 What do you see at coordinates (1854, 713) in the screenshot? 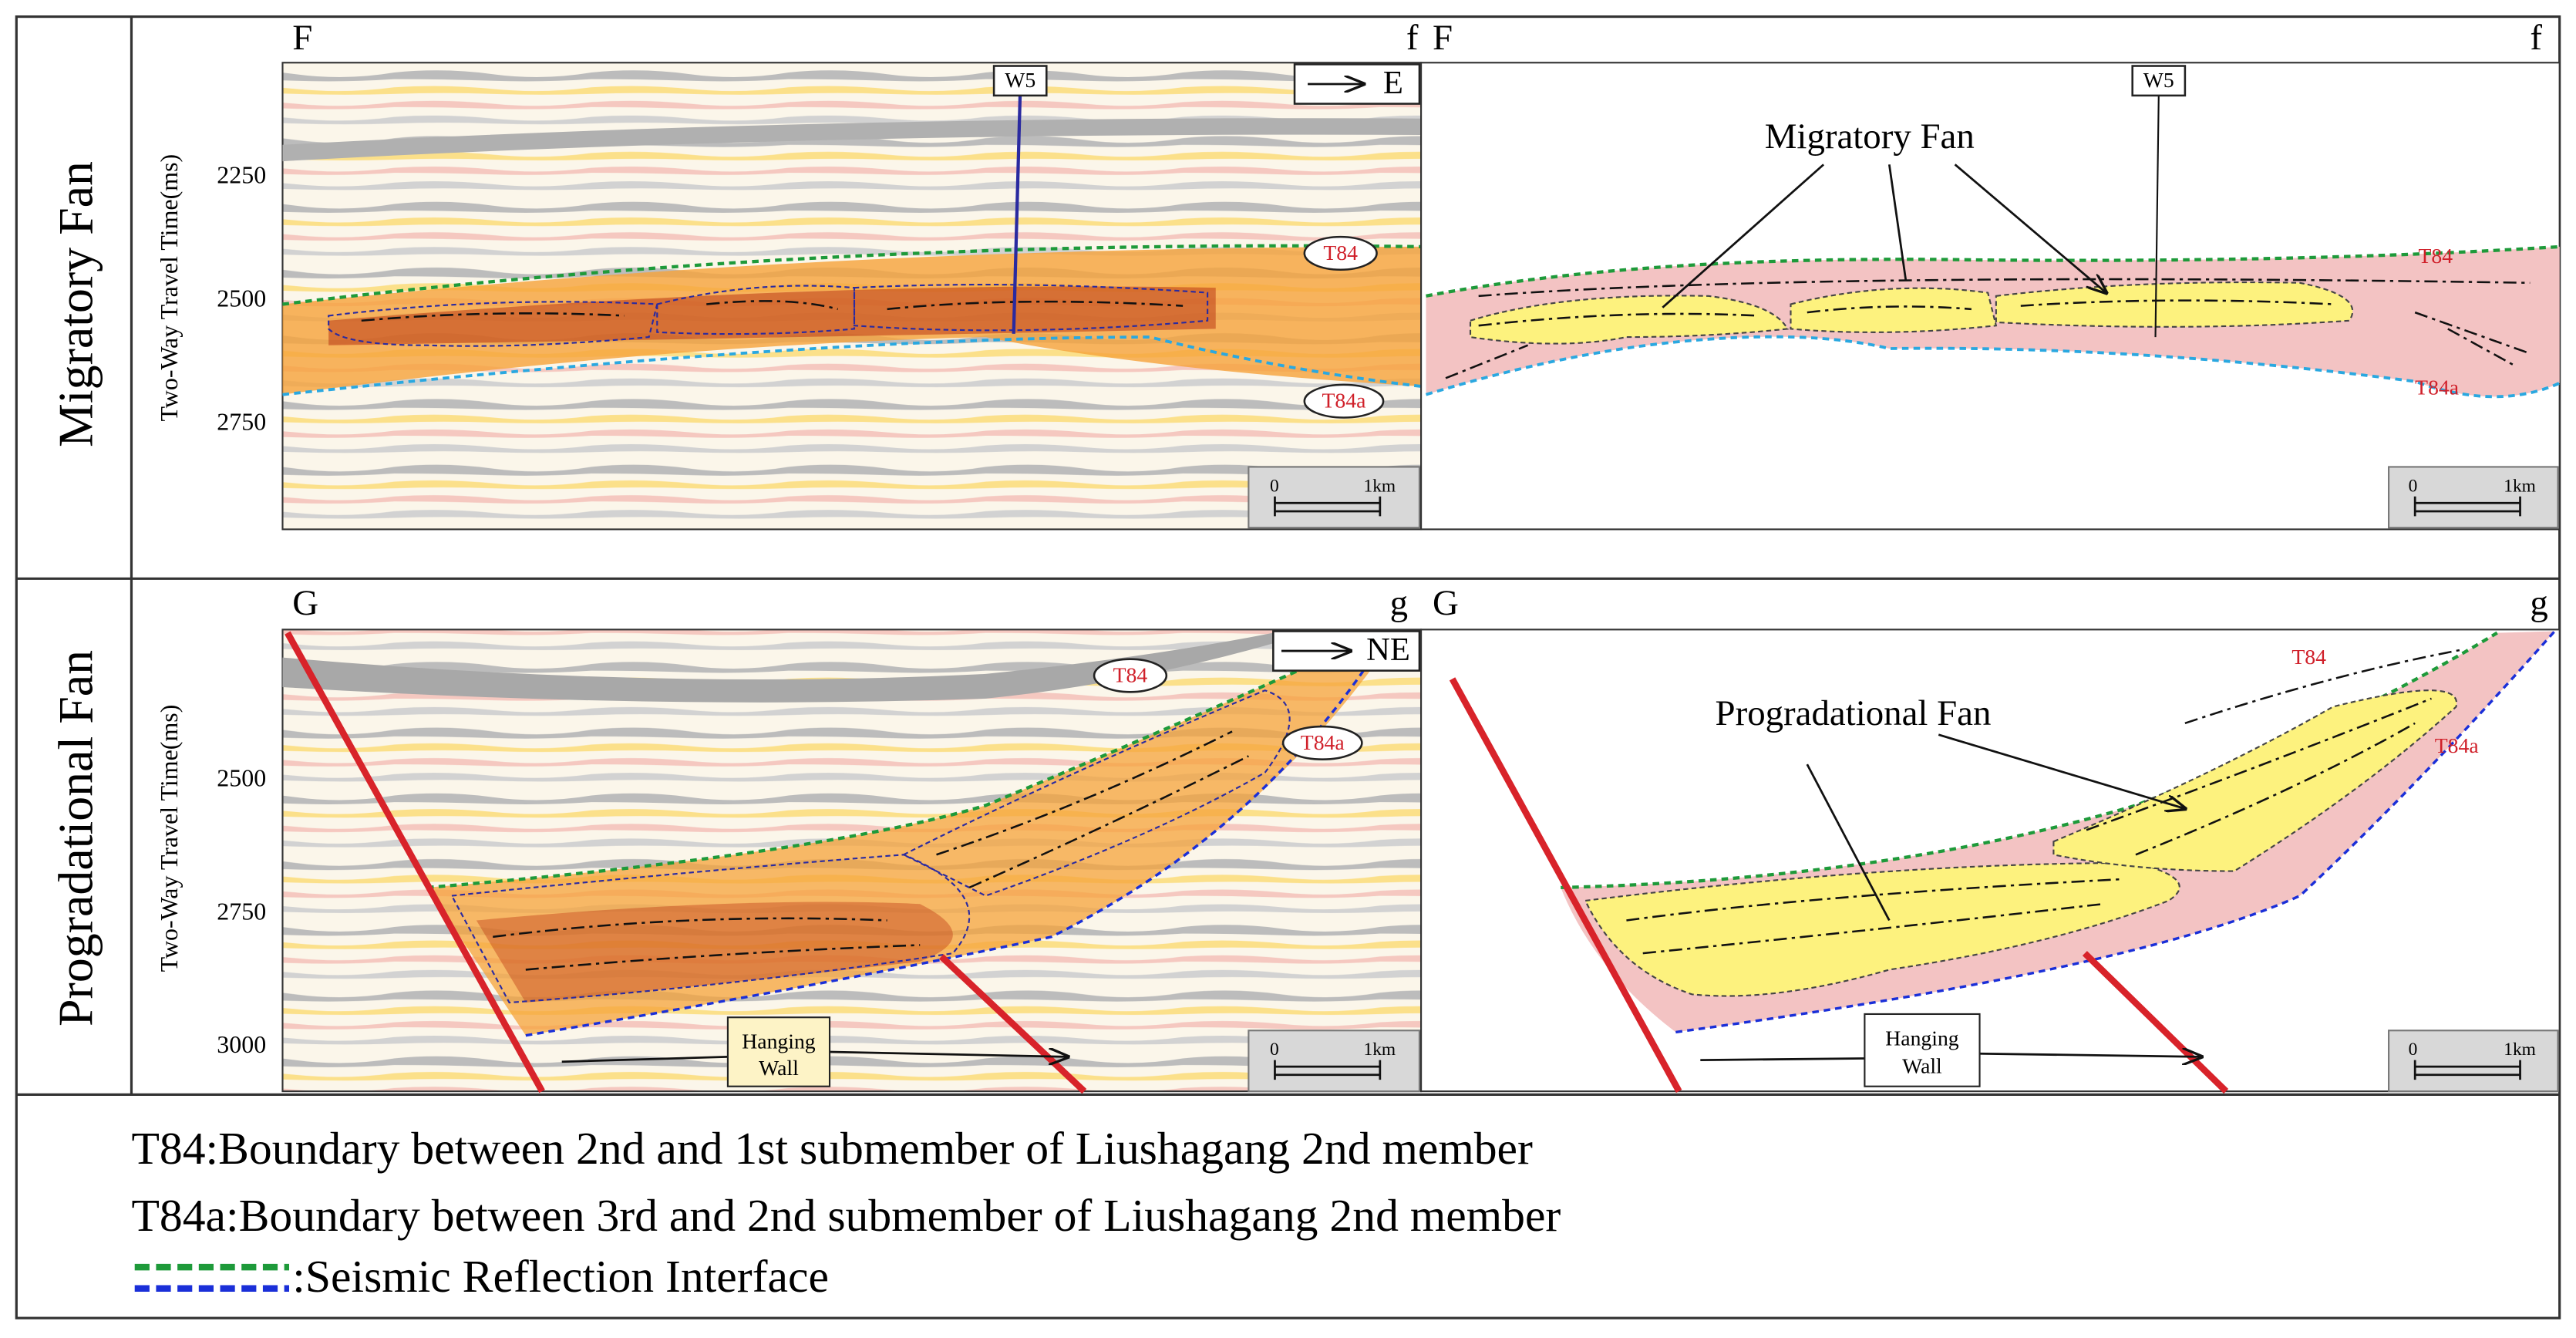
I see `fan-label: Progradational Fan` at bounding box center [1854, 713].